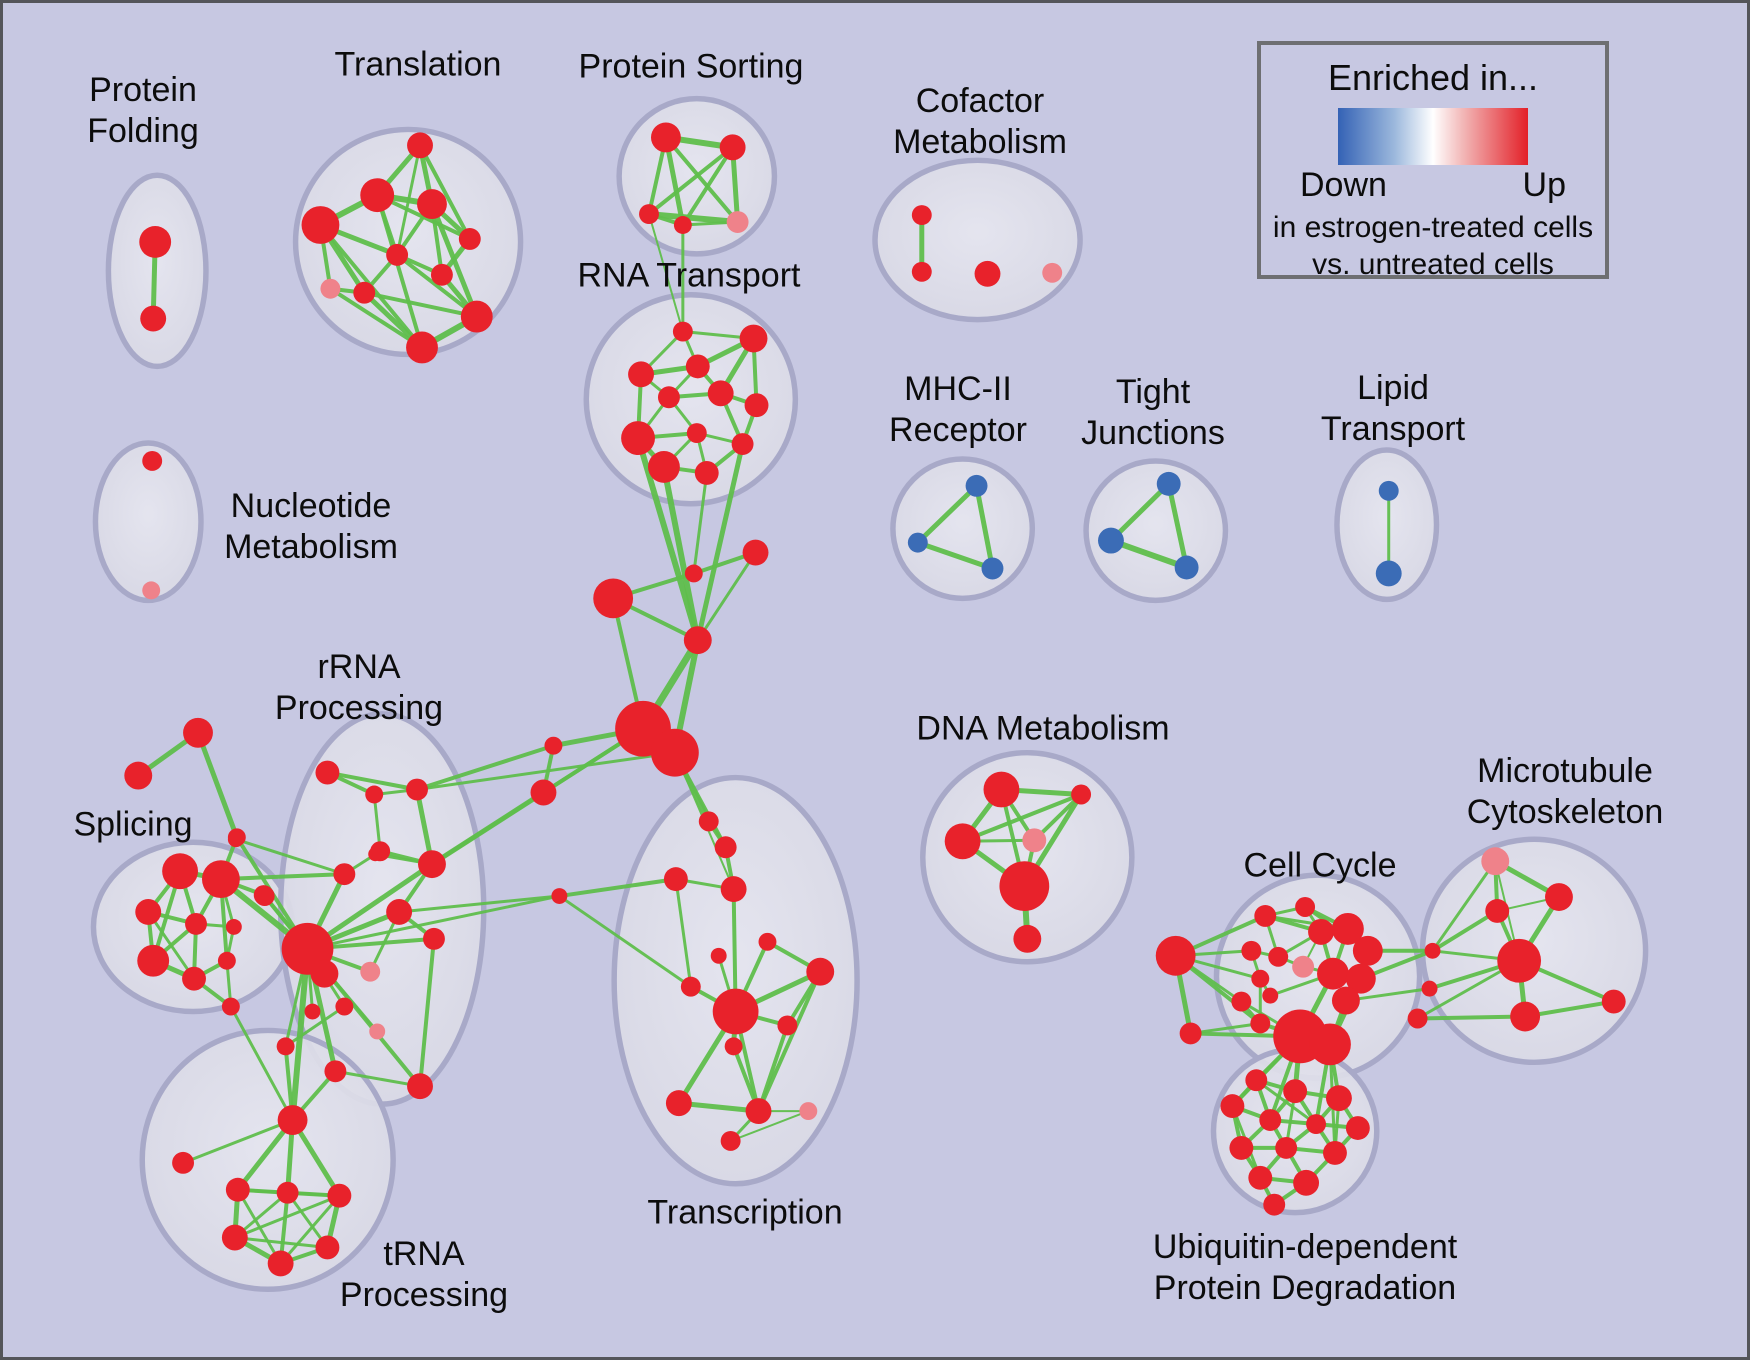 The image size is (1750, 1360). Describe the element at coordinates (553, 745) in the screenshot. I see `gene-set-node-D0` at that location.